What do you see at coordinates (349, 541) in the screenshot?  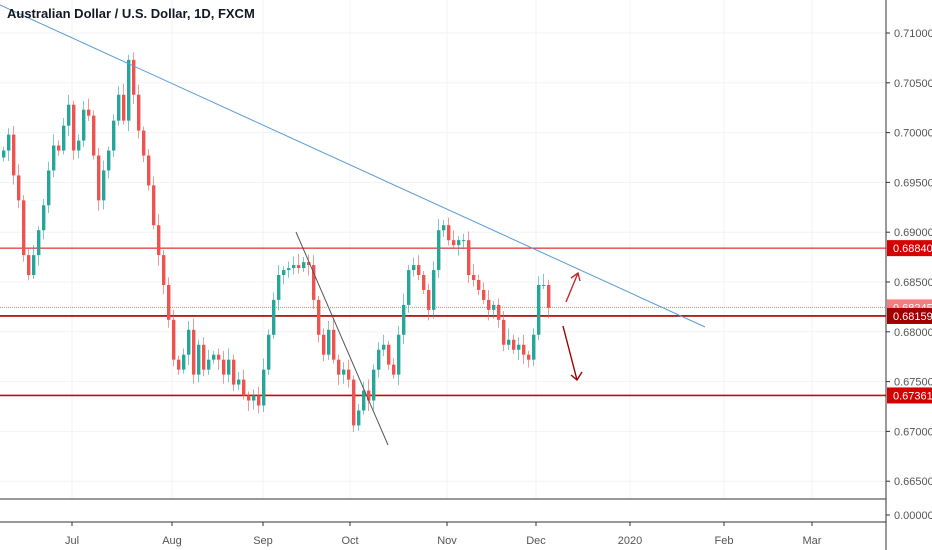 I see `x-tick-label: Oct` at bounding box center [349, 541].